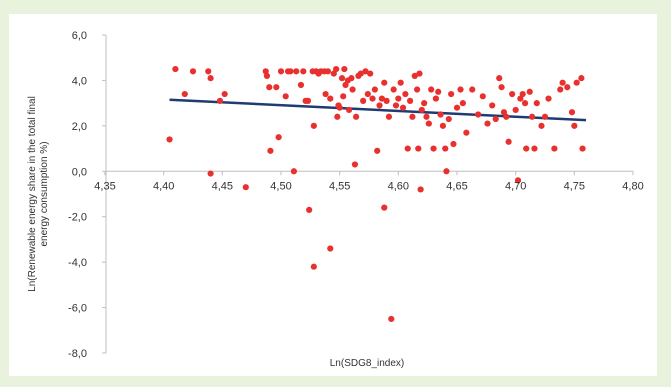 The width and height of the screenshot is (671, 387). What do you see at coordinates (378, 110) in the screenshot?
I see `trendline` at bounding box center [378, 110].